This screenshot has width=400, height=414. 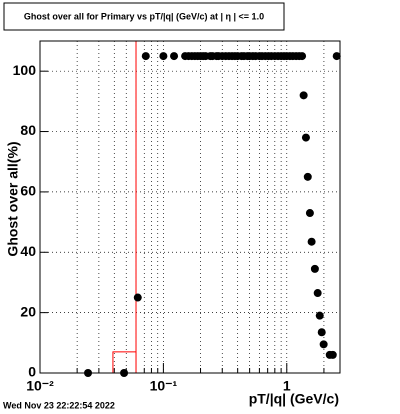 I want to click on x-tick-label: 10⁻¹, so click(x=164, y=386).